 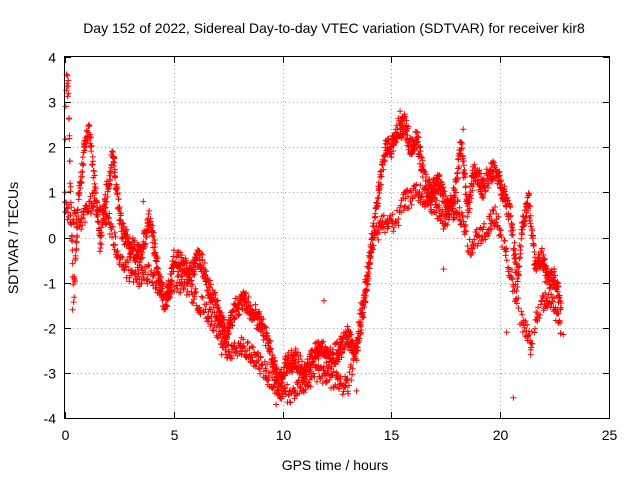 I want to click on x-tick-label: 5, so click(x=175, y=435).